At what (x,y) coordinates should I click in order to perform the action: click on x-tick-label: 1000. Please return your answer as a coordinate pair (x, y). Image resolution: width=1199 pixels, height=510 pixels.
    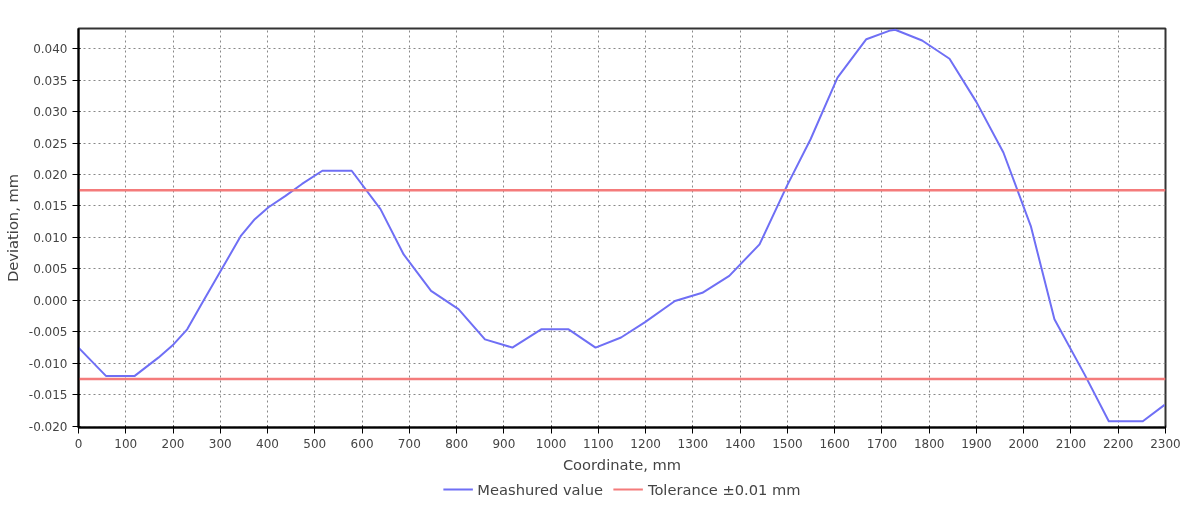
    Looking at the image, I should click on (551, 443).